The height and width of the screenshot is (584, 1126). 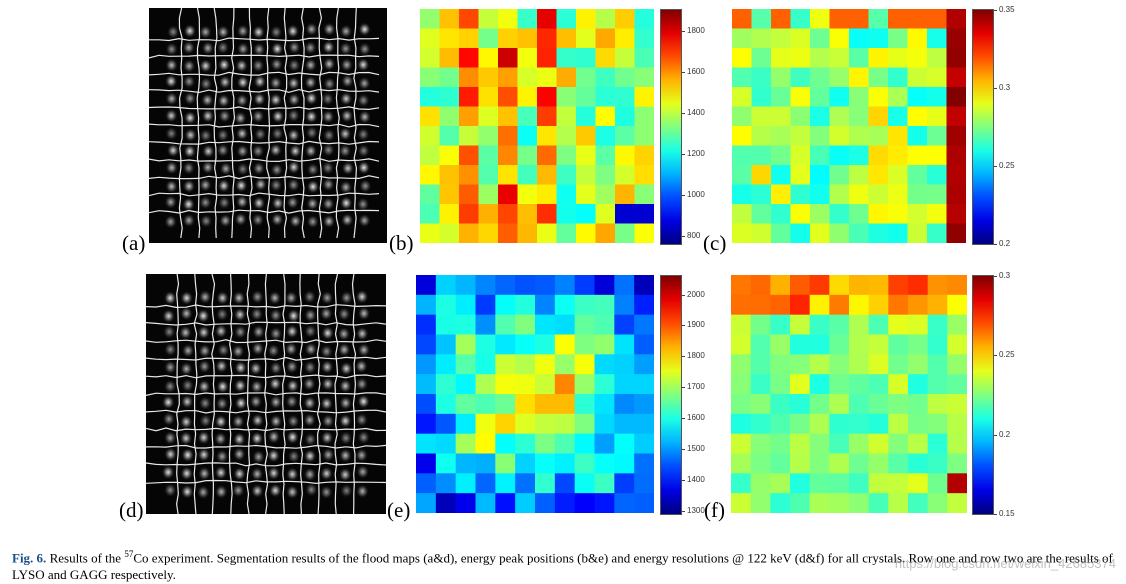 I want to click on heatmap-f, so click(x=849, y=396).